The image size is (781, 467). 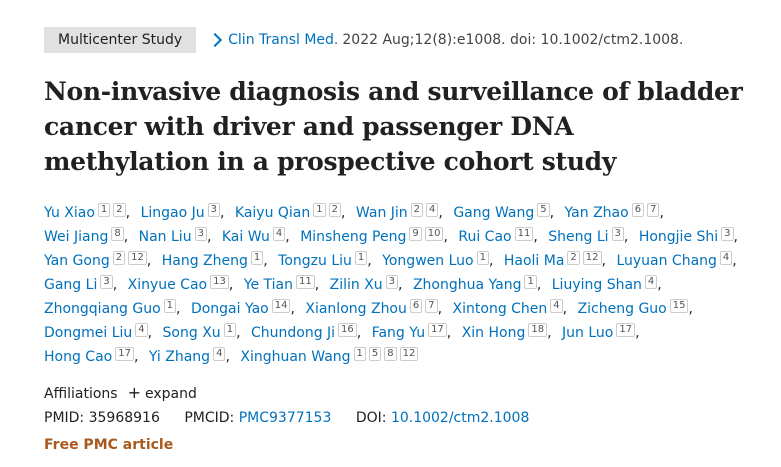 I want to click on author-link: Hang Zheng, so click(x=204, y=261).